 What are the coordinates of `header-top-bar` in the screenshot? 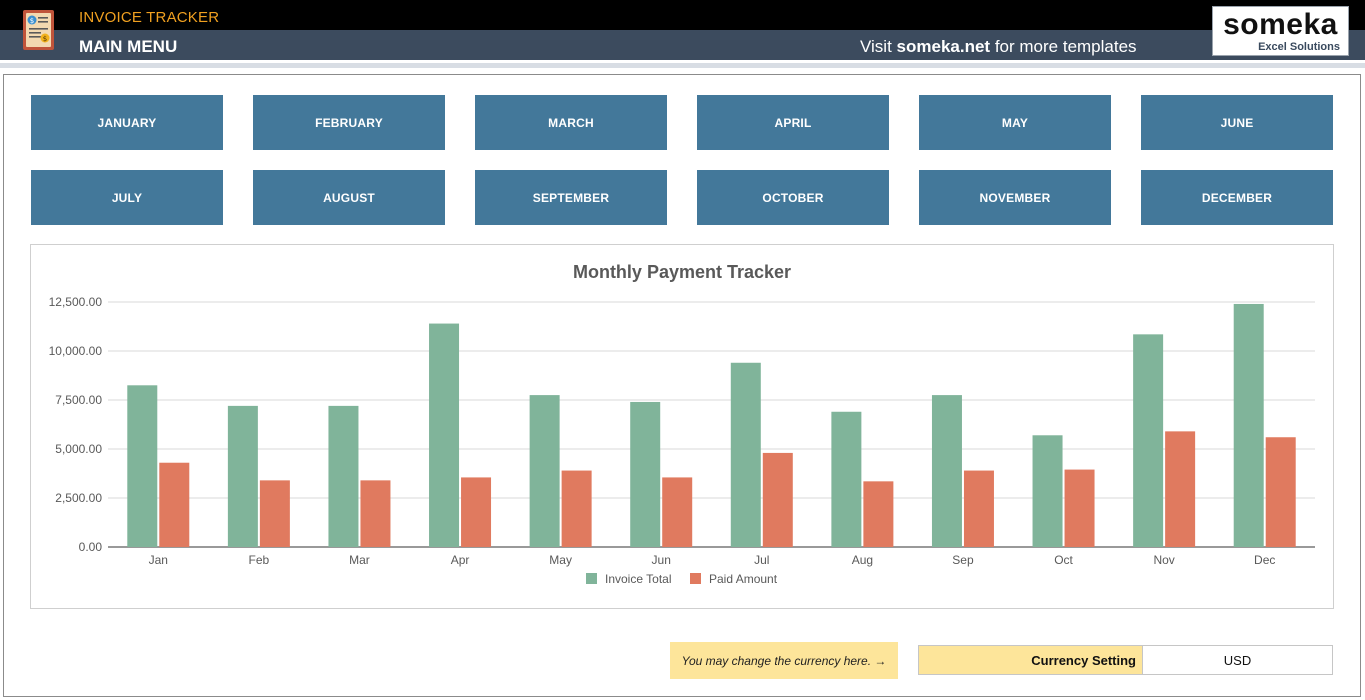 It's located at (682, 15).